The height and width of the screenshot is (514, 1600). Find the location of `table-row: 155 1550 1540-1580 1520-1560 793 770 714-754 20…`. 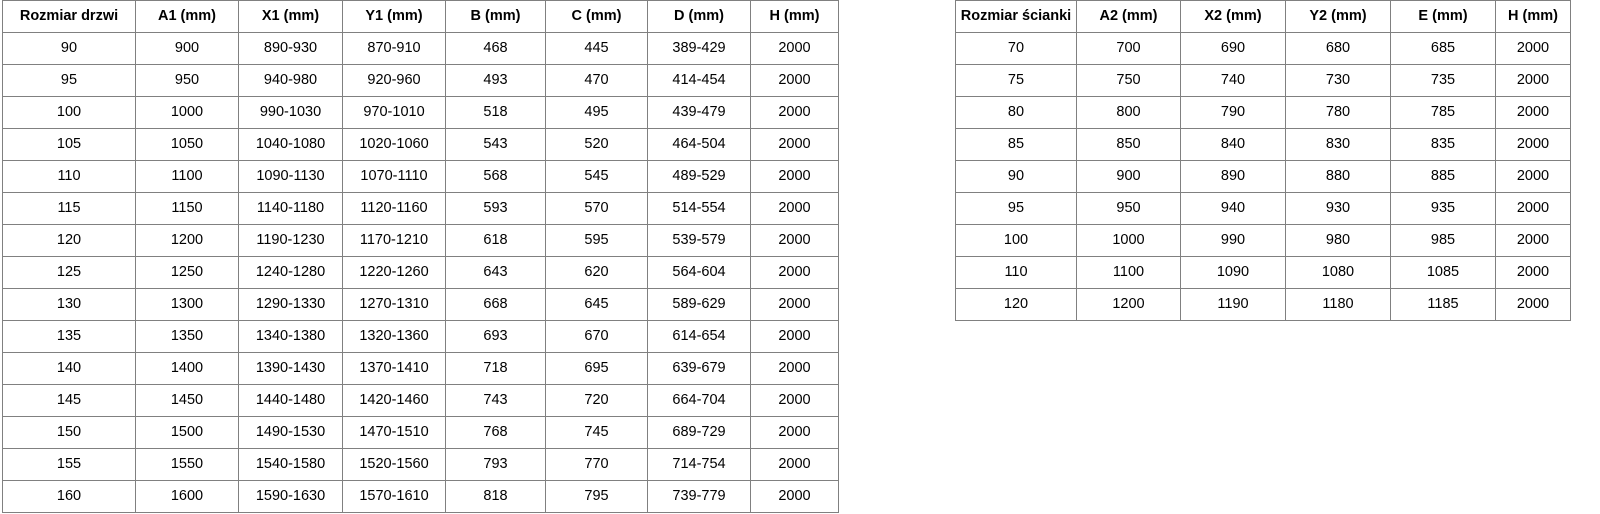

table-row: 155 1550 1540-1580 1520-1560 793 770 714-754 20… is located at coordinates (420, 464).